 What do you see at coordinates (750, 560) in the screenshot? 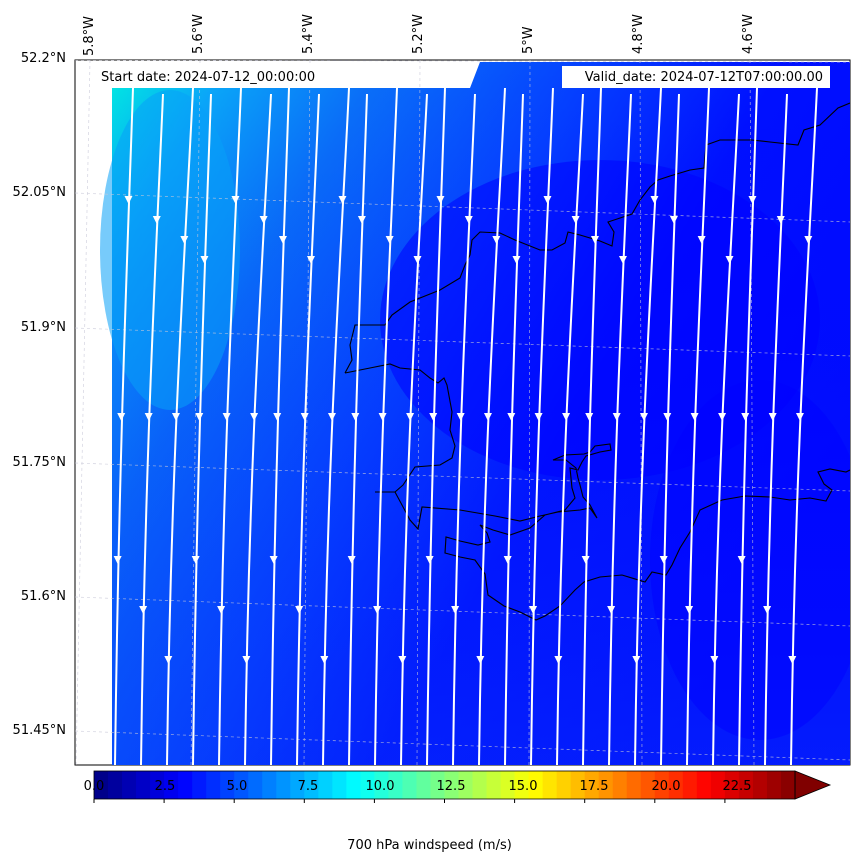
I see `windspeed-low-patch` at bounding box center [750, 560].